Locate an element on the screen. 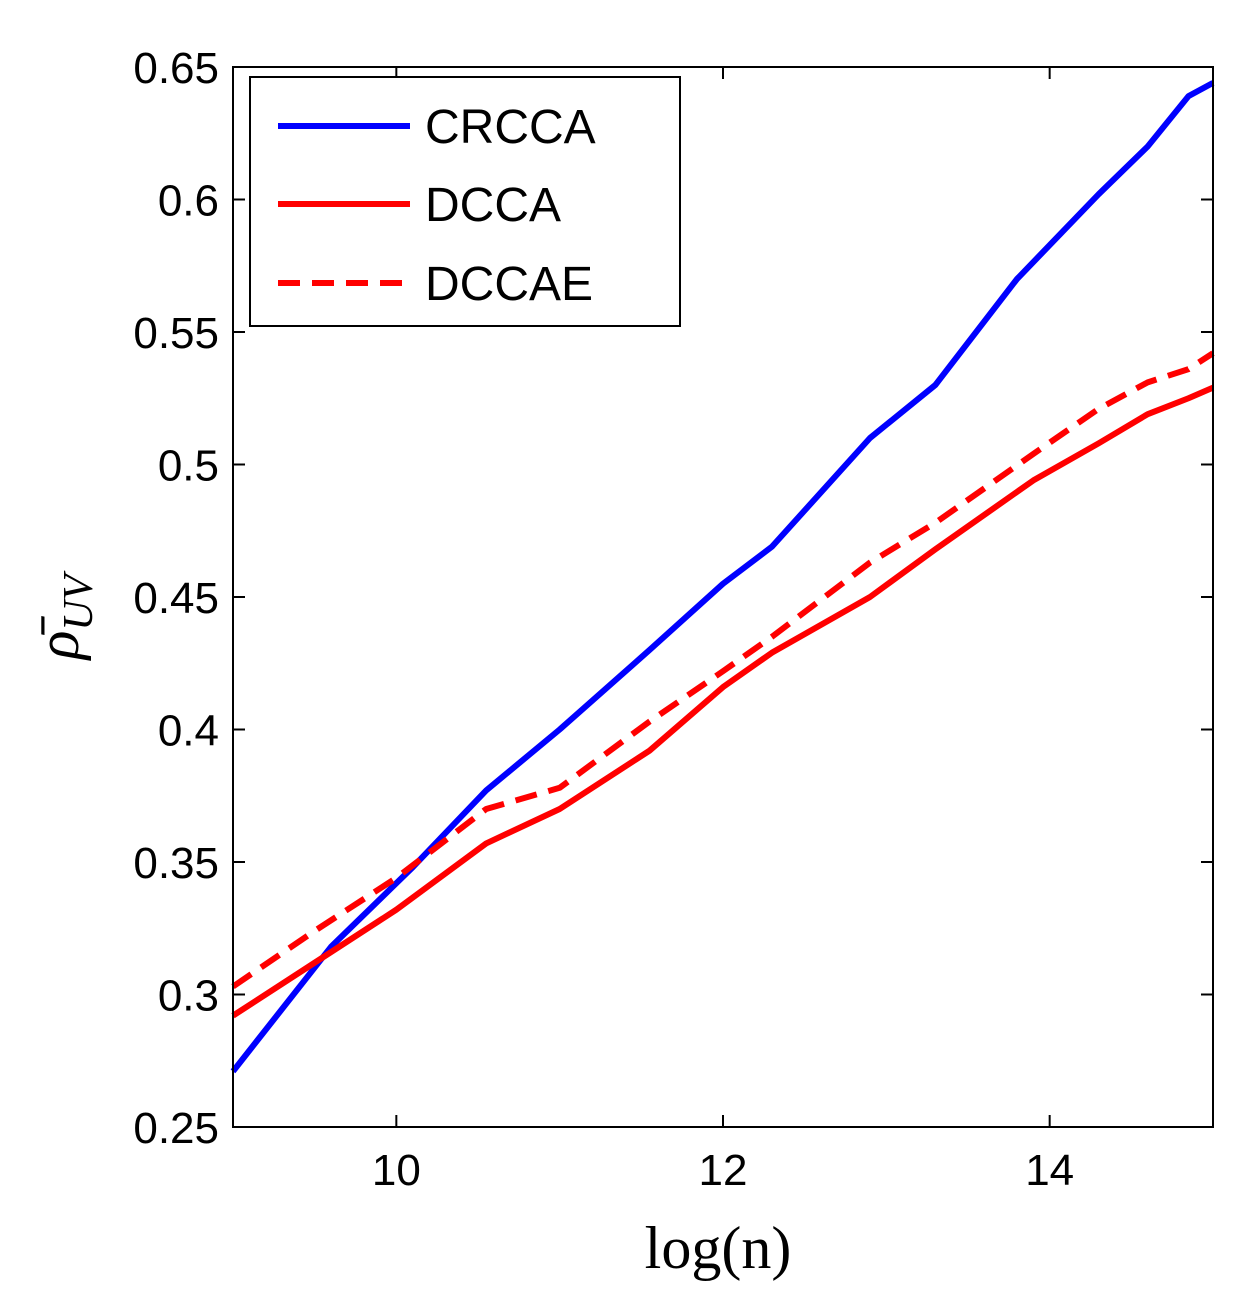  y-tick-label: 0.4 is located at coordinates (188, 731).